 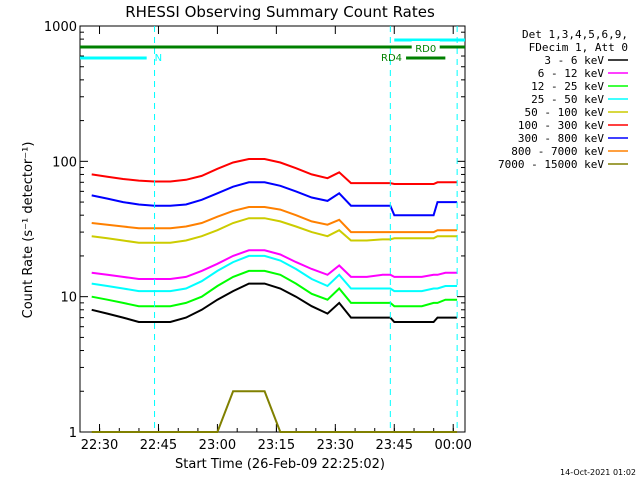 What do you see at coordinates (571, 73) in the screenshot?
I see `legend-entry-label: 6 - 12 keV` at bounding box center [571, 73].